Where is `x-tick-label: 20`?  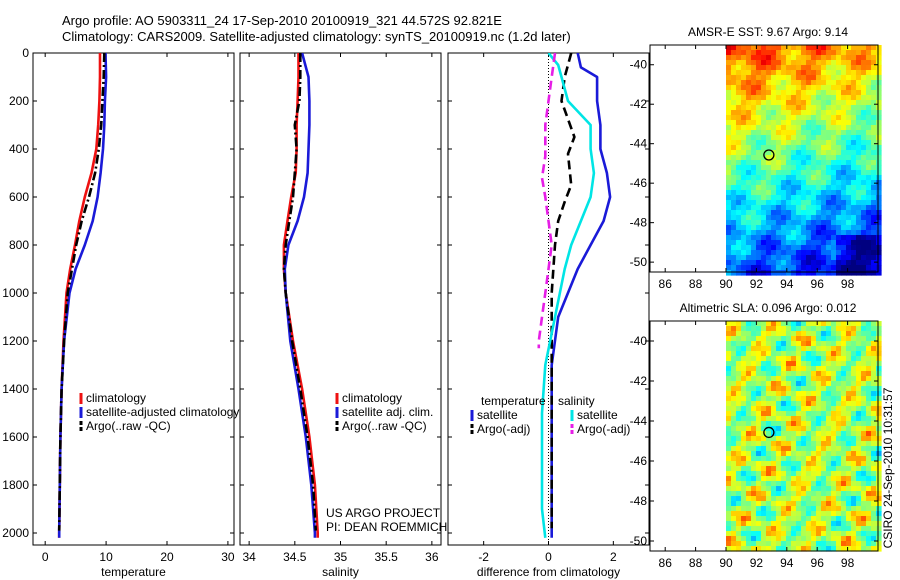
x-tick-label: 20 is located at coordinates (167, 557).